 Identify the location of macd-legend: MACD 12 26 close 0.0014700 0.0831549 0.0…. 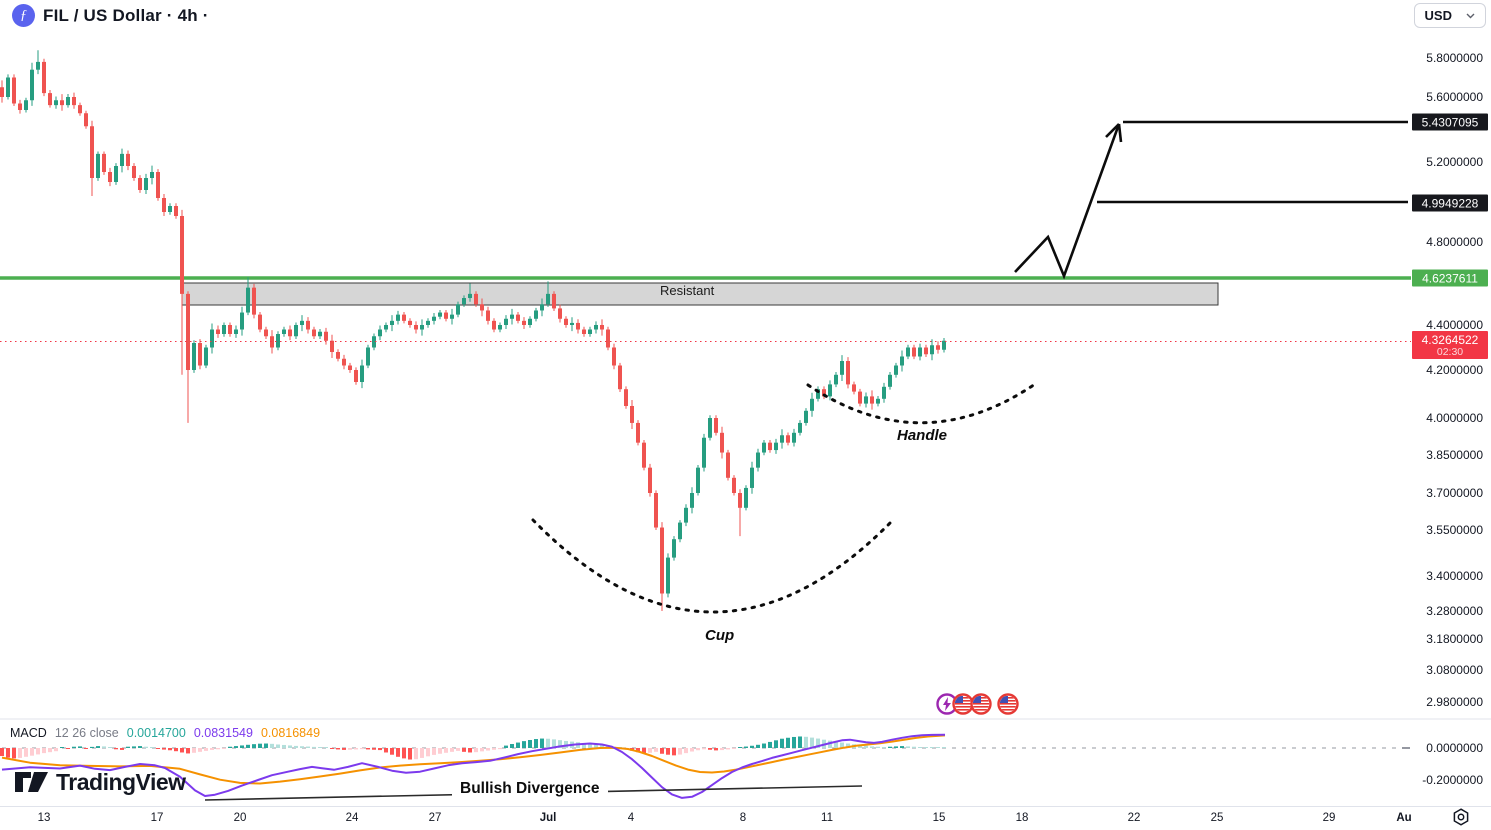
(165, 733).